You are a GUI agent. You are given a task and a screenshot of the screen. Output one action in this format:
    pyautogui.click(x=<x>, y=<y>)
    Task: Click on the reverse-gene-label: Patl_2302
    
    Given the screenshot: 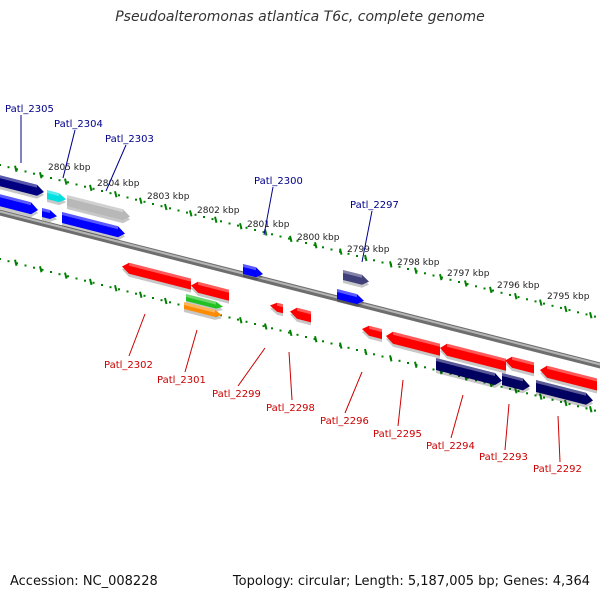 What is the action you would take?
    pyautogui.click(x=128, y=365)
    